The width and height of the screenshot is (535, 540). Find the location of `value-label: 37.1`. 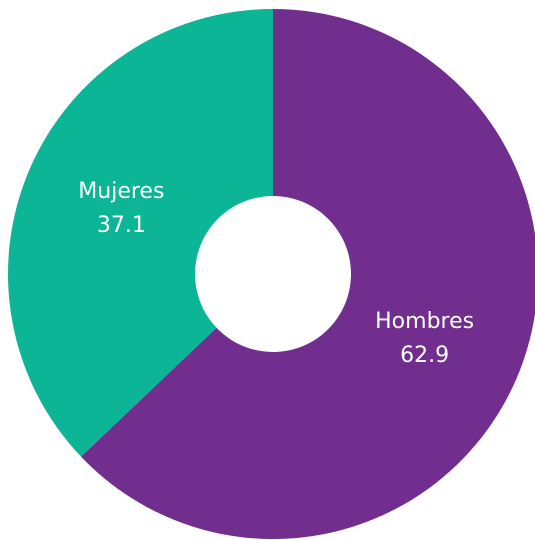

value-label: 37.1 is located at coordinates (121, 225).